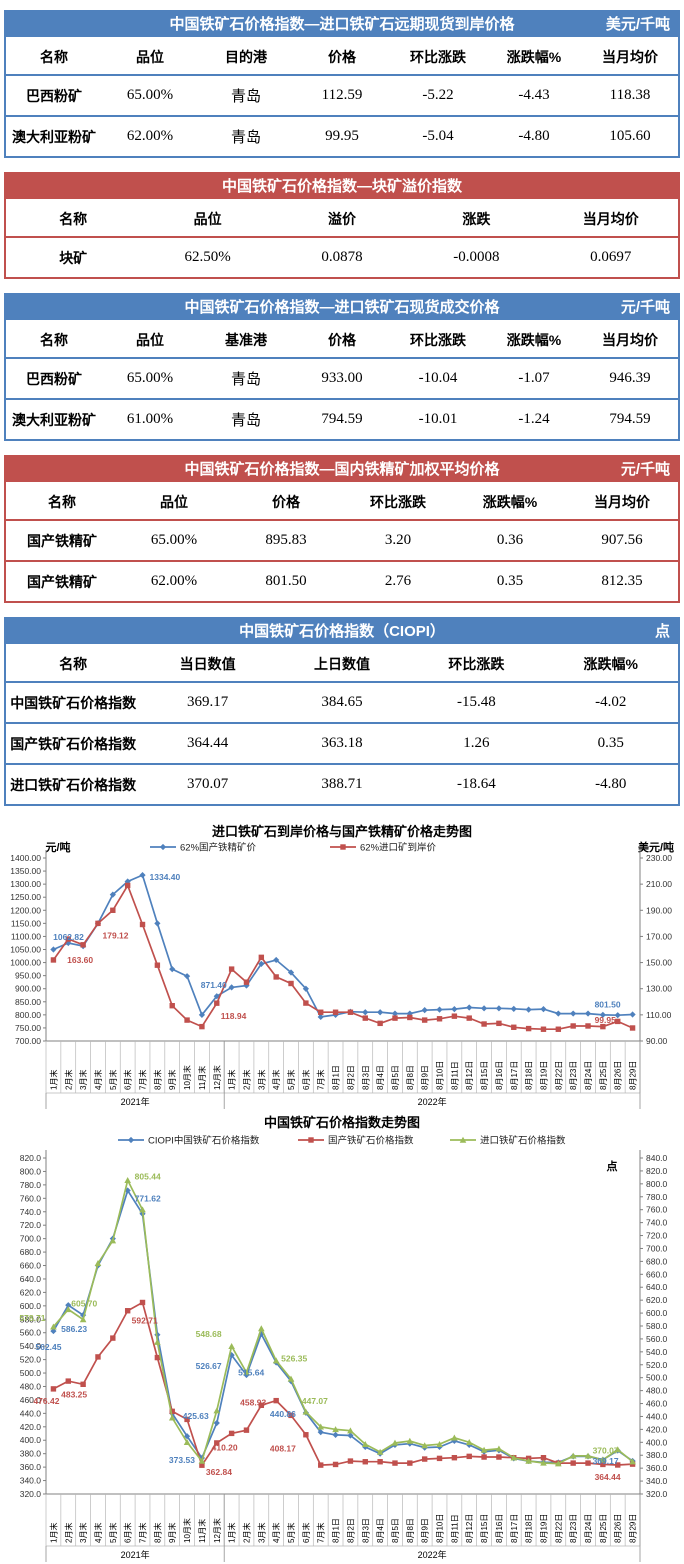 The image size is (684, 1564). Describe the element at coordinates (395, 1530) in the screenshot. I see `x-tick-label: 8月5日` at that location.